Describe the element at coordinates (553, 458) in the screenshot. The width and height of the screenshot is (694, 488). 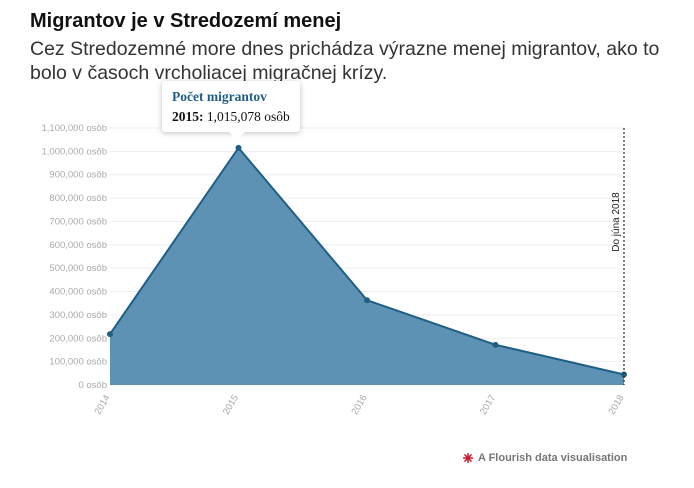
I see `flourish-credit-text: A Flourish data visualisation` at that location.